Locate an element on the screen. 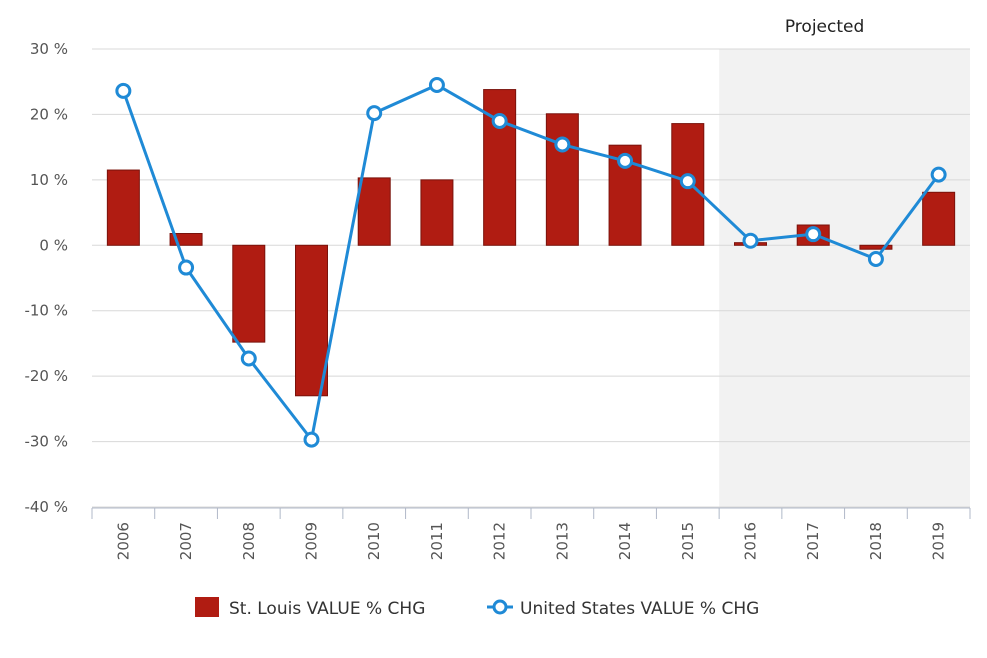 This screenshot has height=658, width=987. legend-bar-label: St. Louis VALUE % CHG is located at coordinates (327, 609).